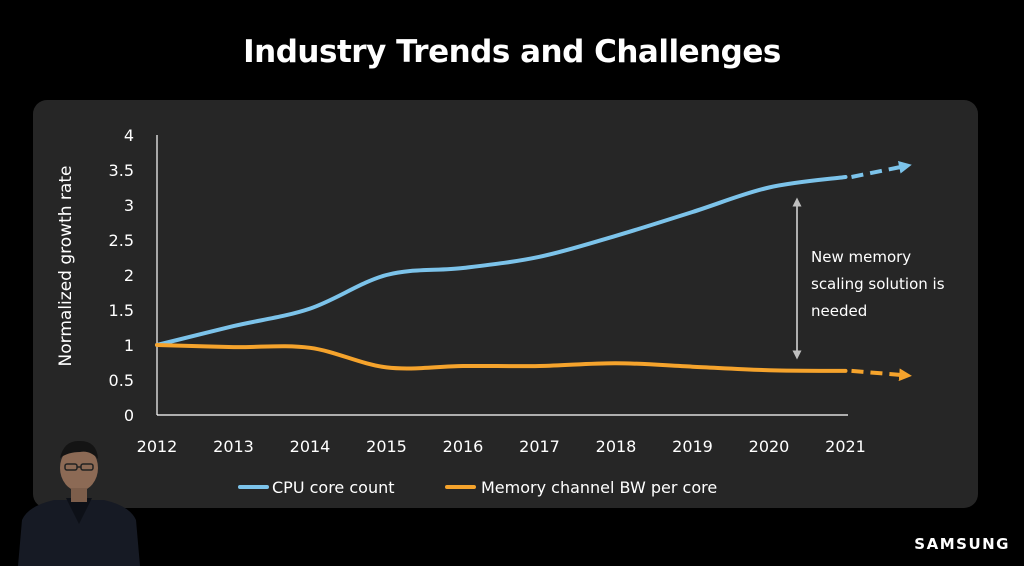 The width and height of the screenshot is (1024, 566). I want to click on annotation: New memory scaling solution is needed, so click(868, 278).